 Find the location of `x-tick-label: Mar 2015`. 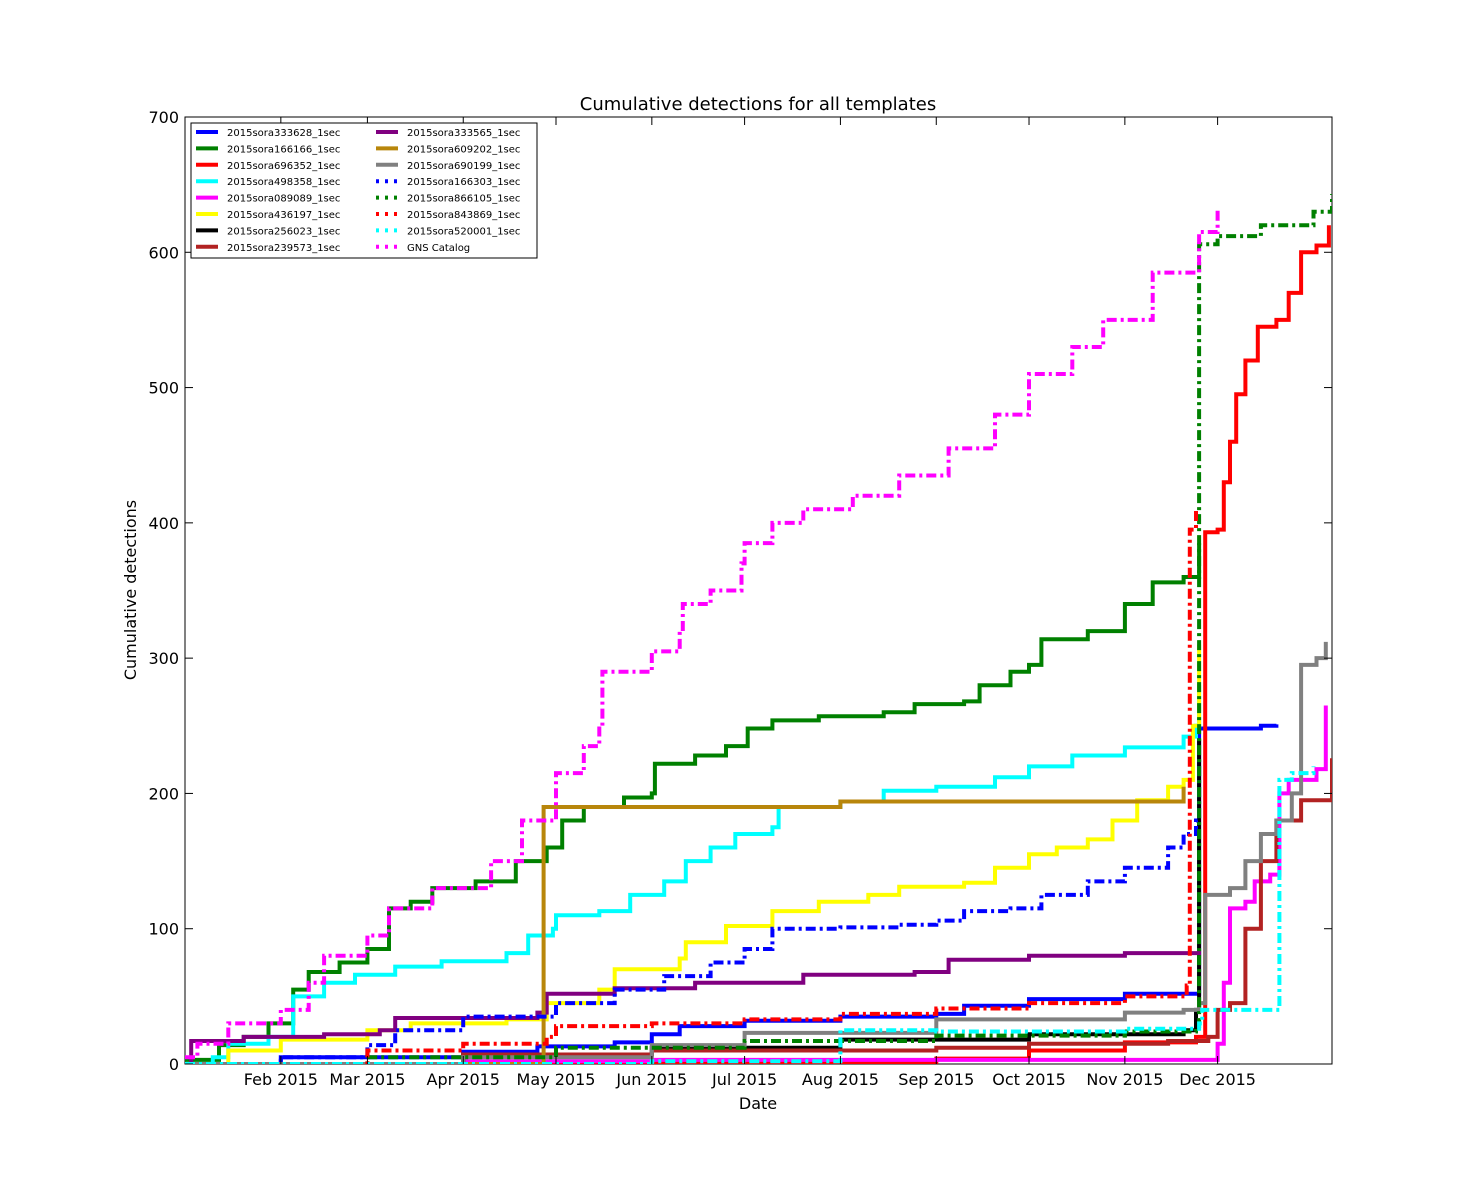

x-tick-label: Mar 2015 is located at coordinates (367, 1079).